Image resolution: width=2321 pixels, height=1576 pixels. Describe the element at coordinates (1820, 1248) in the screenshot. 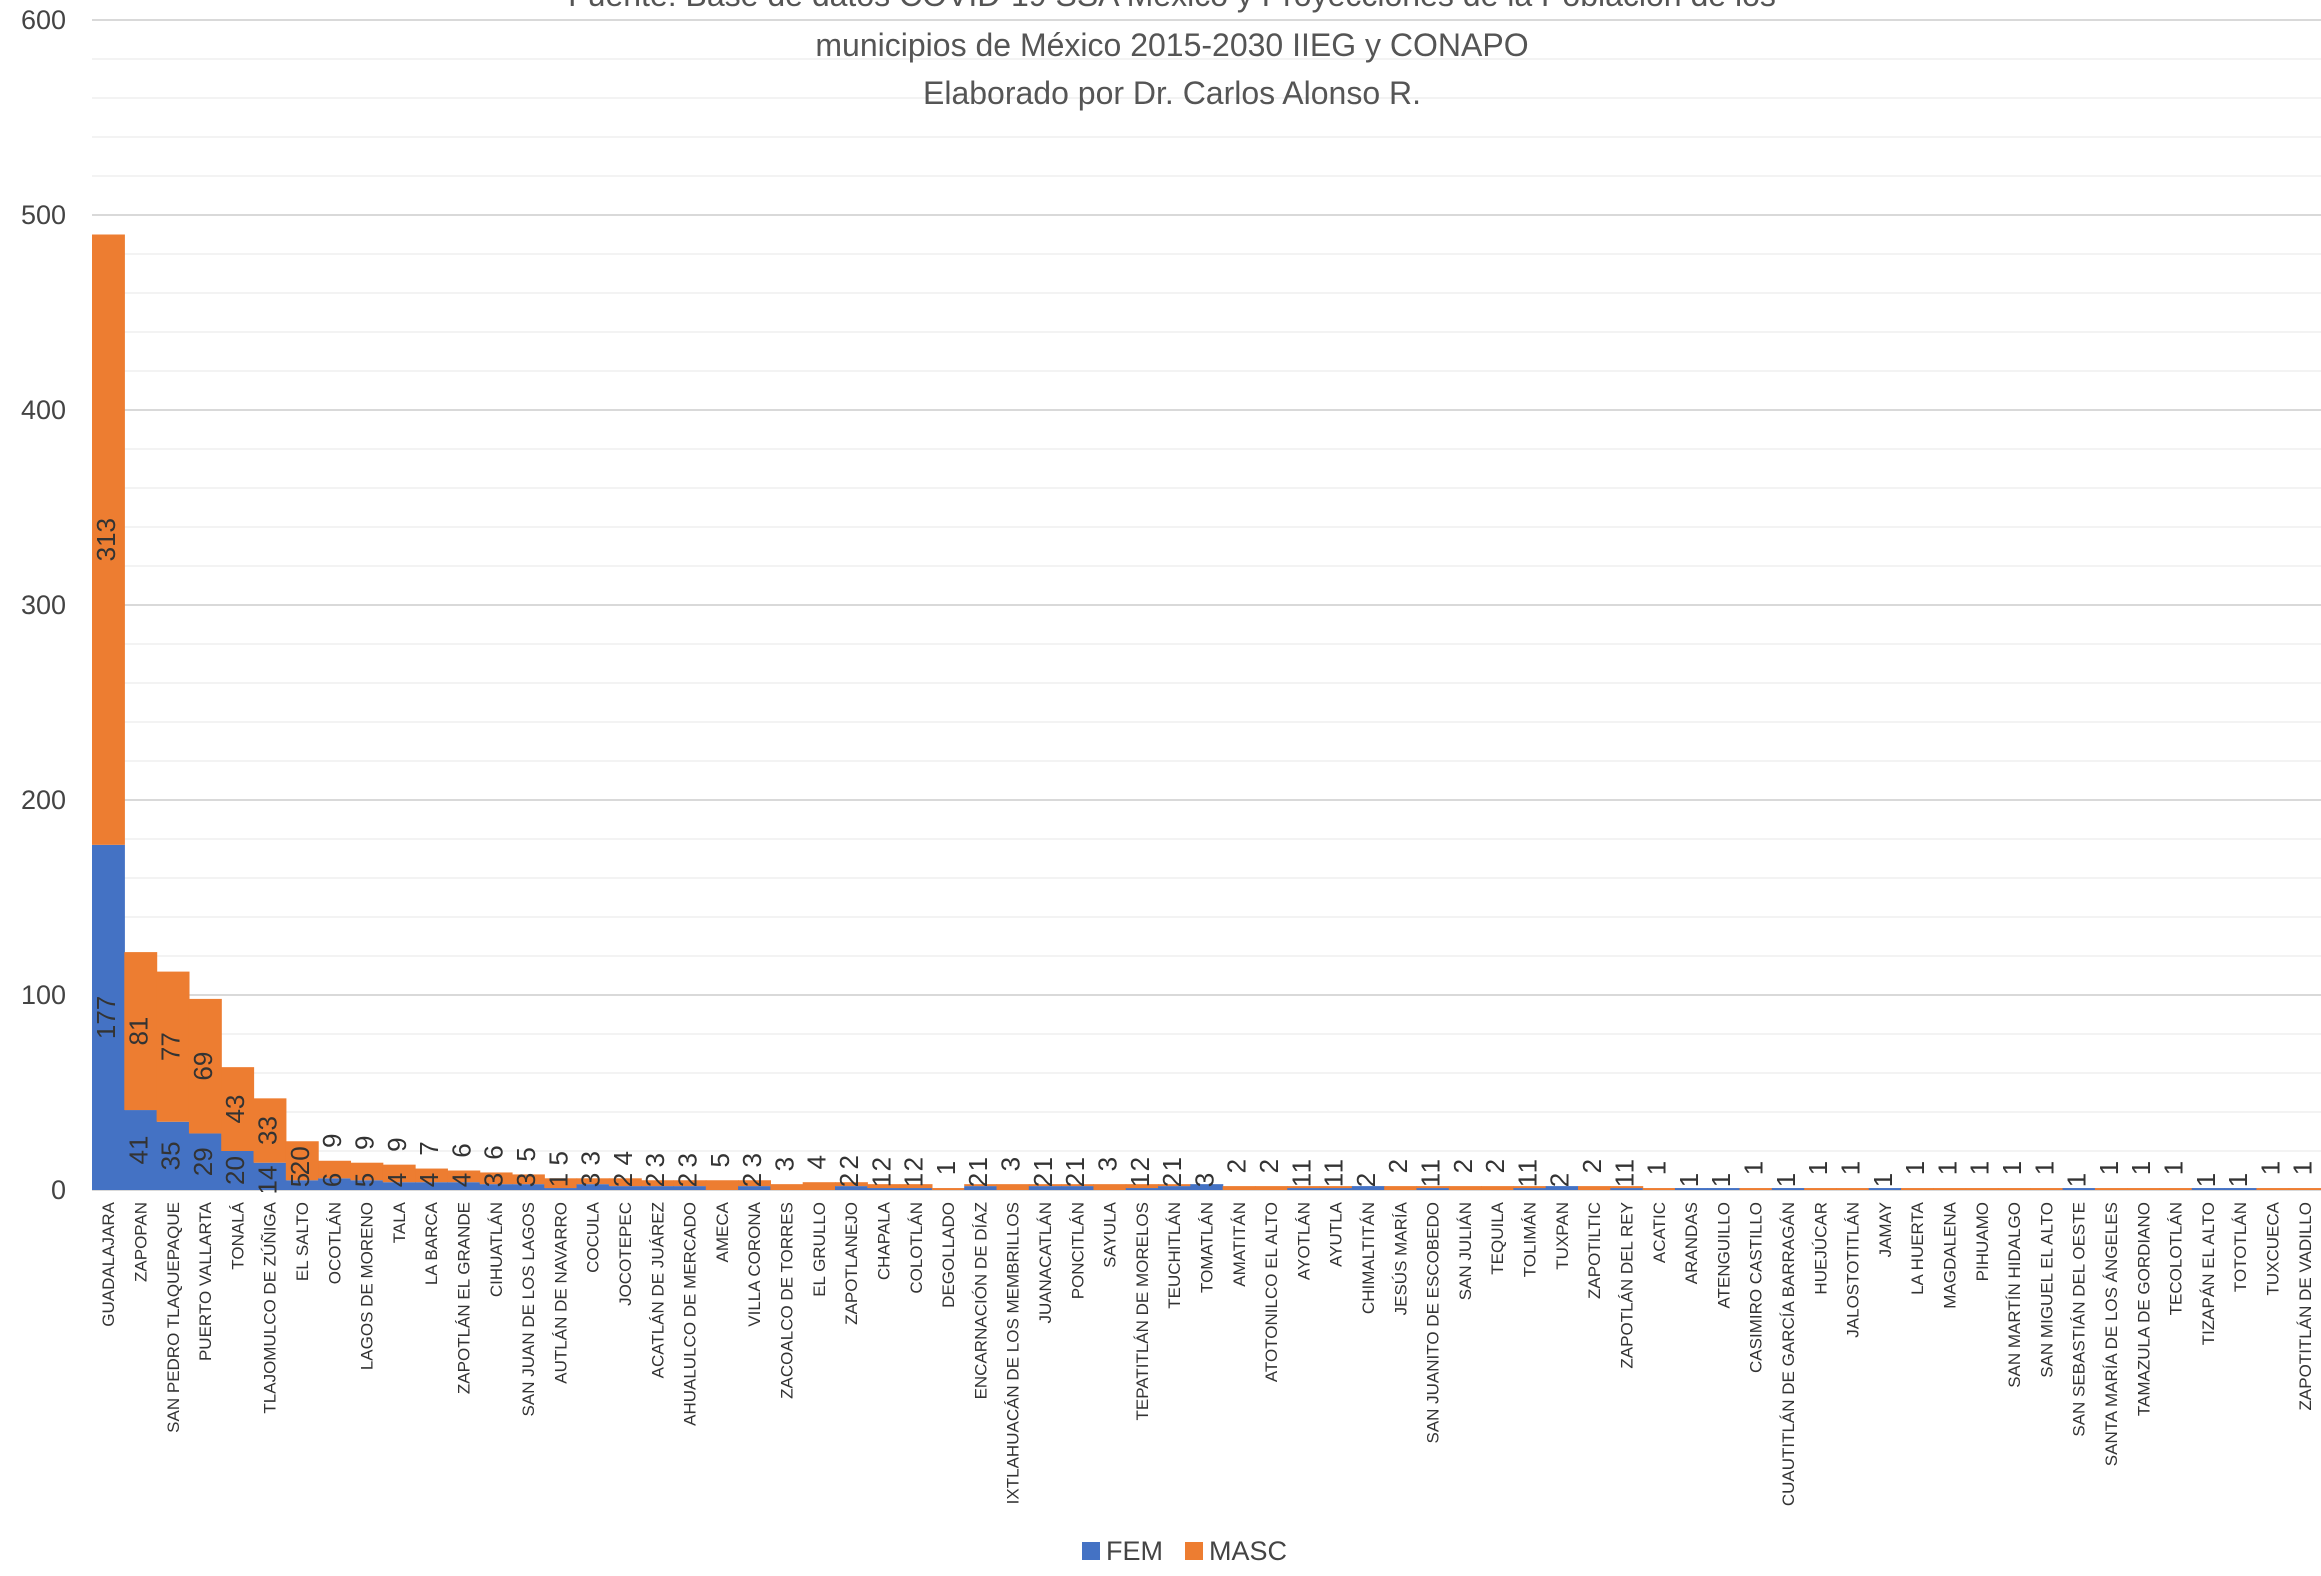

I see `x-tick-label: HUEJÚCAR` at that location.